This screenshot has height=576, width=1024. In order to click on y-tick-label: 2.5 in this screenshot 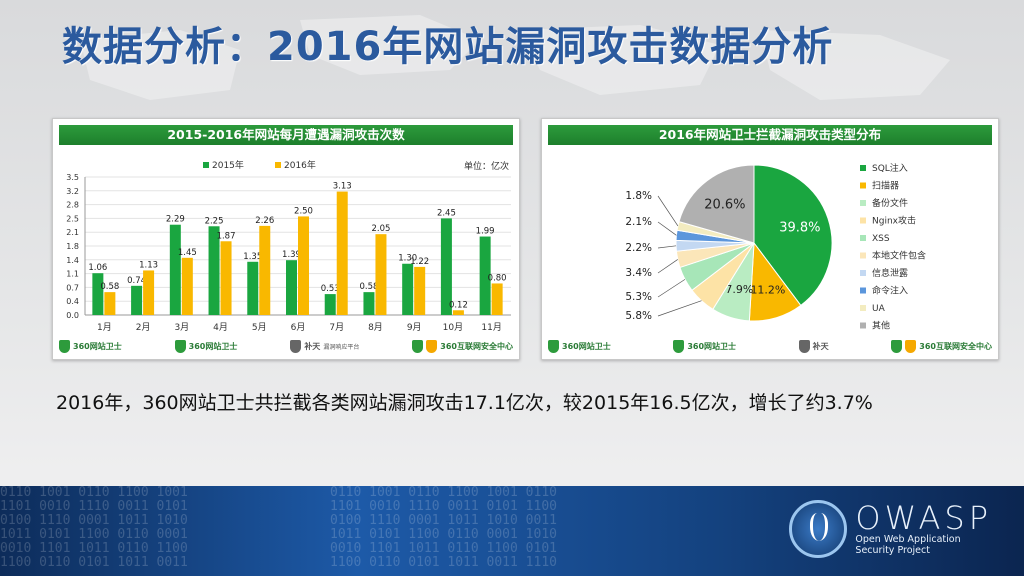, I will do `click(72, 218)`.